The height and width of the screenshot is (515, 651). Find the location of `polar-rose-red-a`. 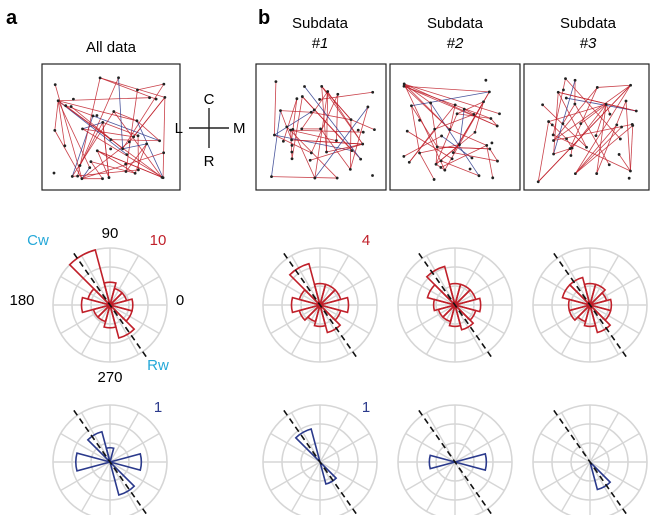

polar-rose-red-a is located at coordinates (107, 303).